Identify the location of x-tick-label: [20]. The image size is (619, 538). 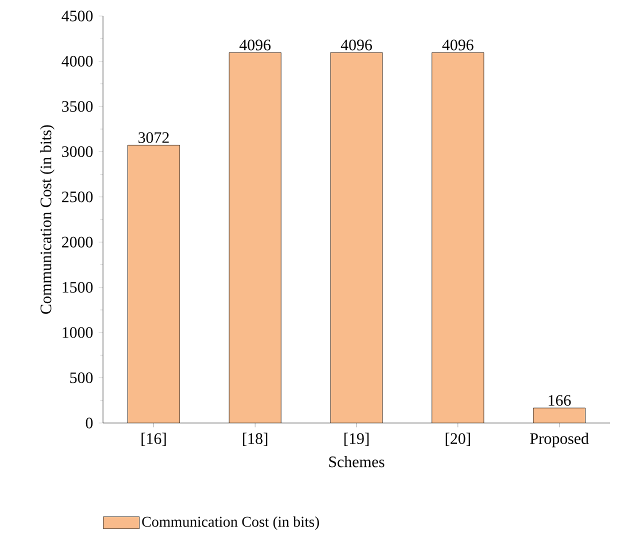
(458, 439).